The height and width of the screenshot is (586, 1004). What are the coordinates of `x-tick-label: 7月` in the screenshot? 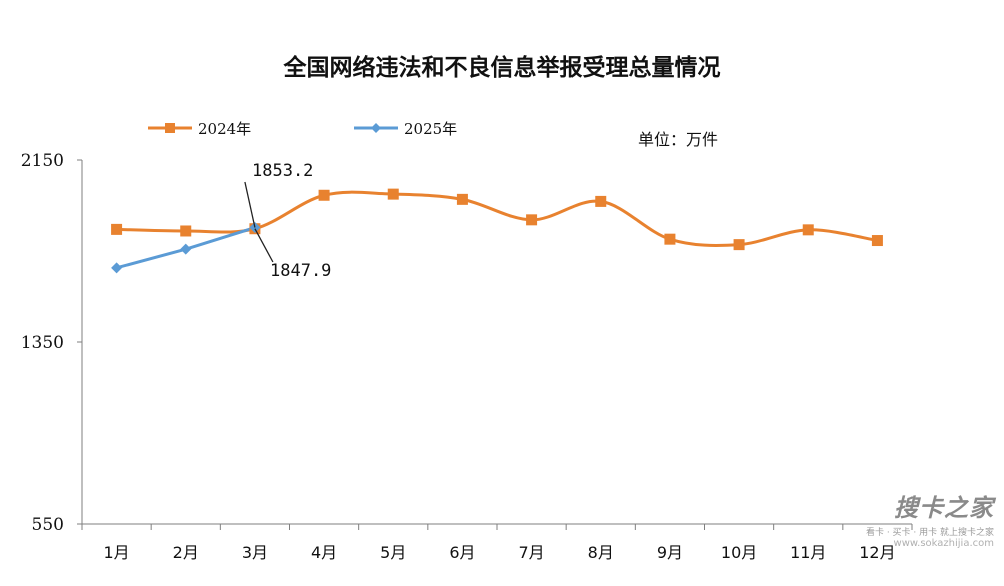 It's located at (531, 552).